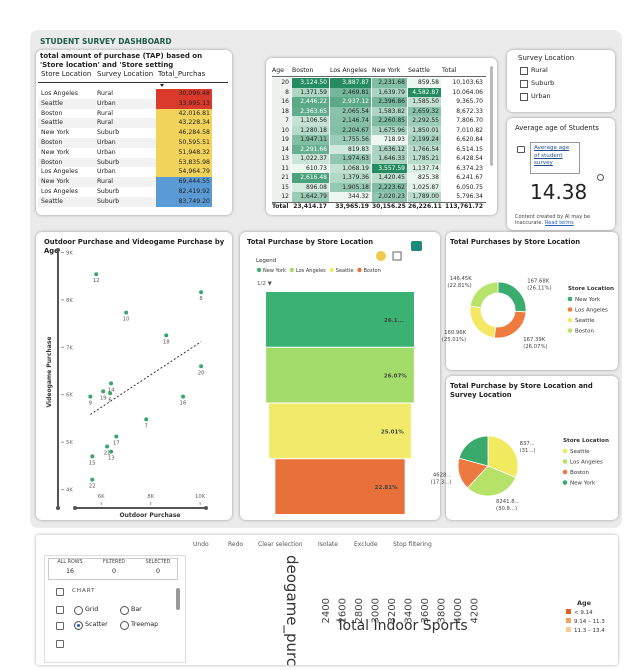  I want to click on tap-cell: Boston, so click(52, 142).